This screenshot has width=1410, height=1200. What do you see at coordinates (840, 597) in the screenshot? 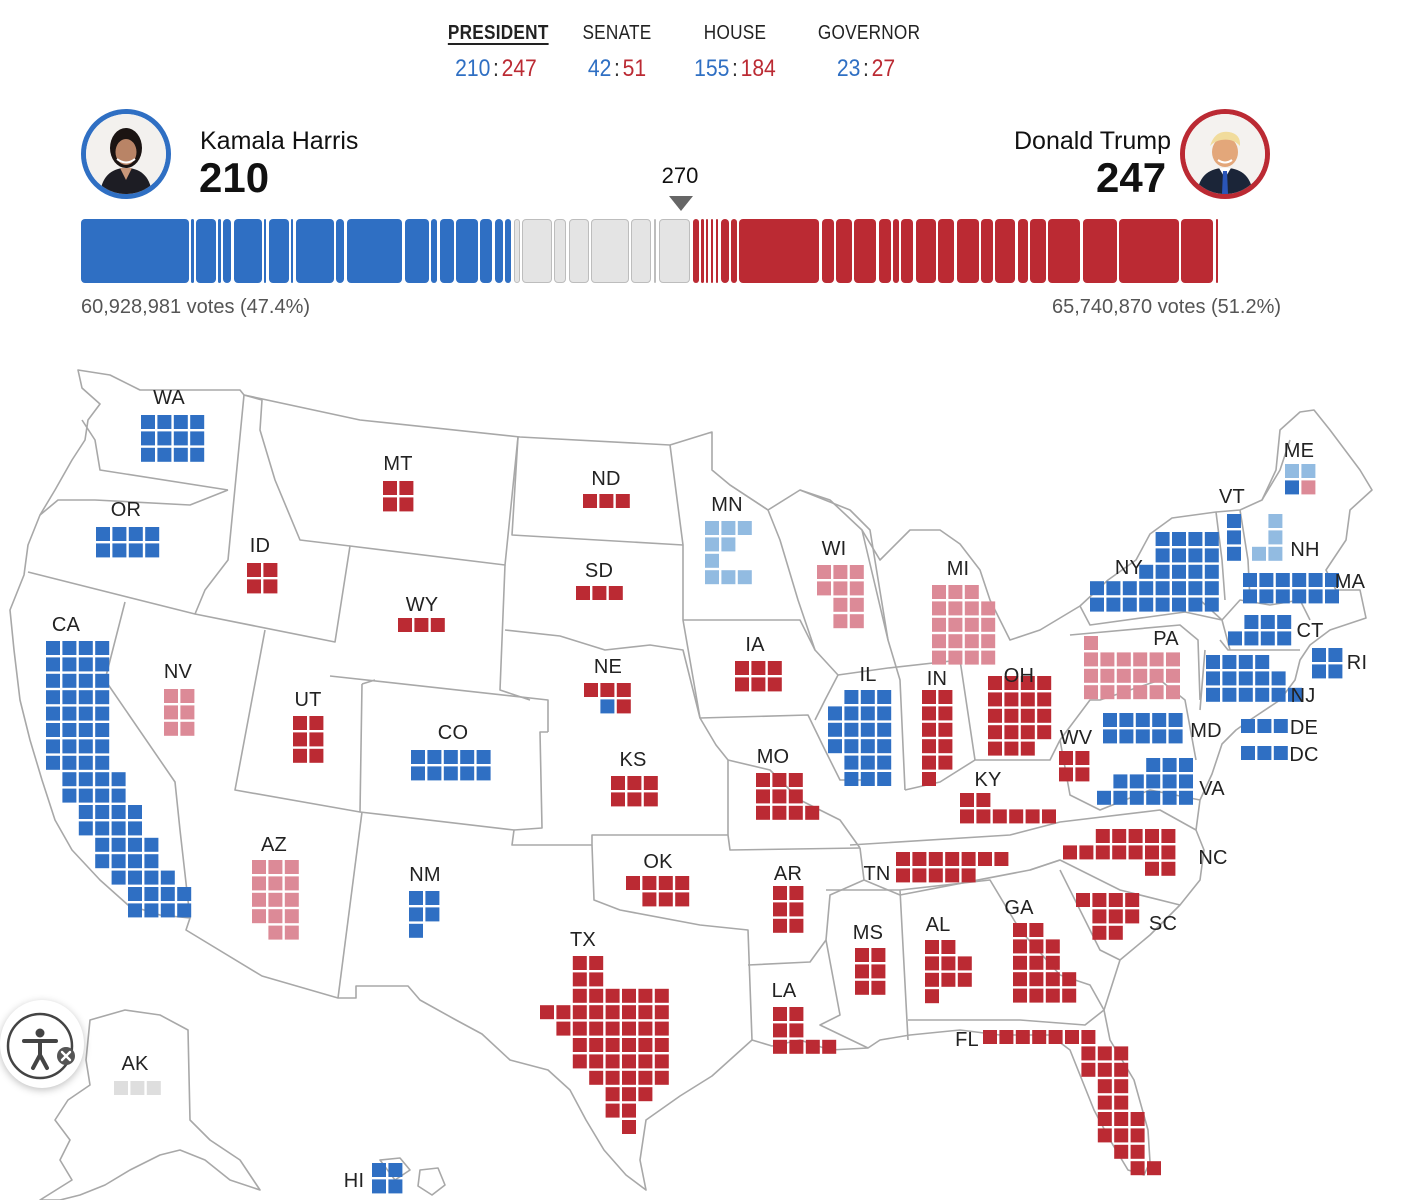
I see `state-wi` at bounding box center [840, 597].